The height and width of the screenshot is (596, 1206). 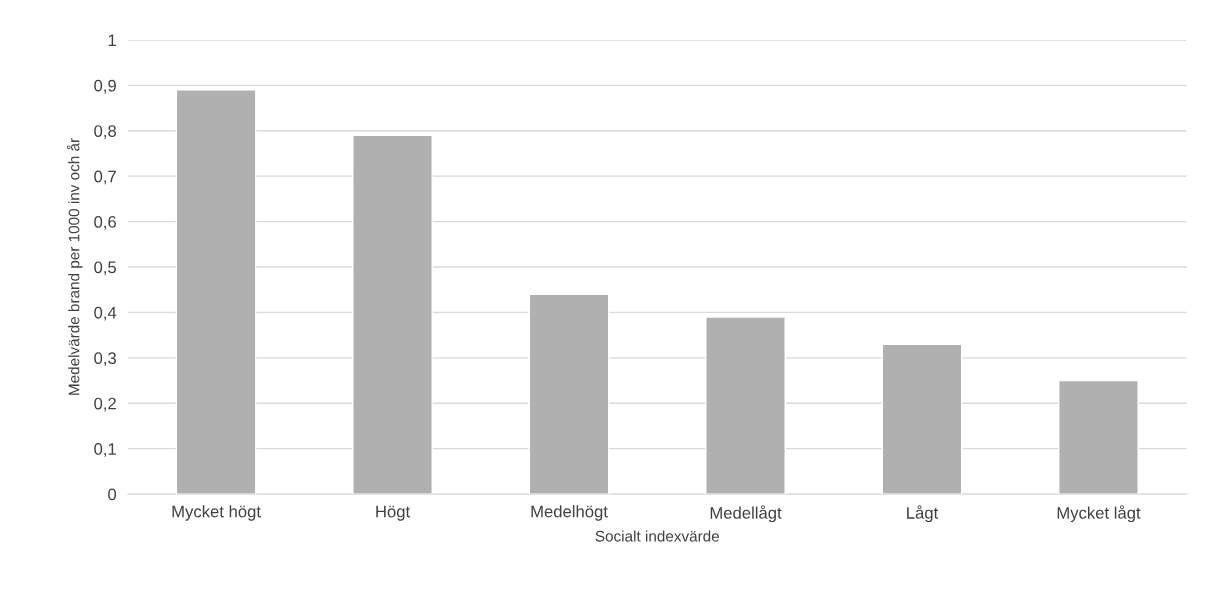 What do you see at coordinates (112, 494) in the screenshot?
I see `y-tick-label: 0` at bounding box center [112, 494].